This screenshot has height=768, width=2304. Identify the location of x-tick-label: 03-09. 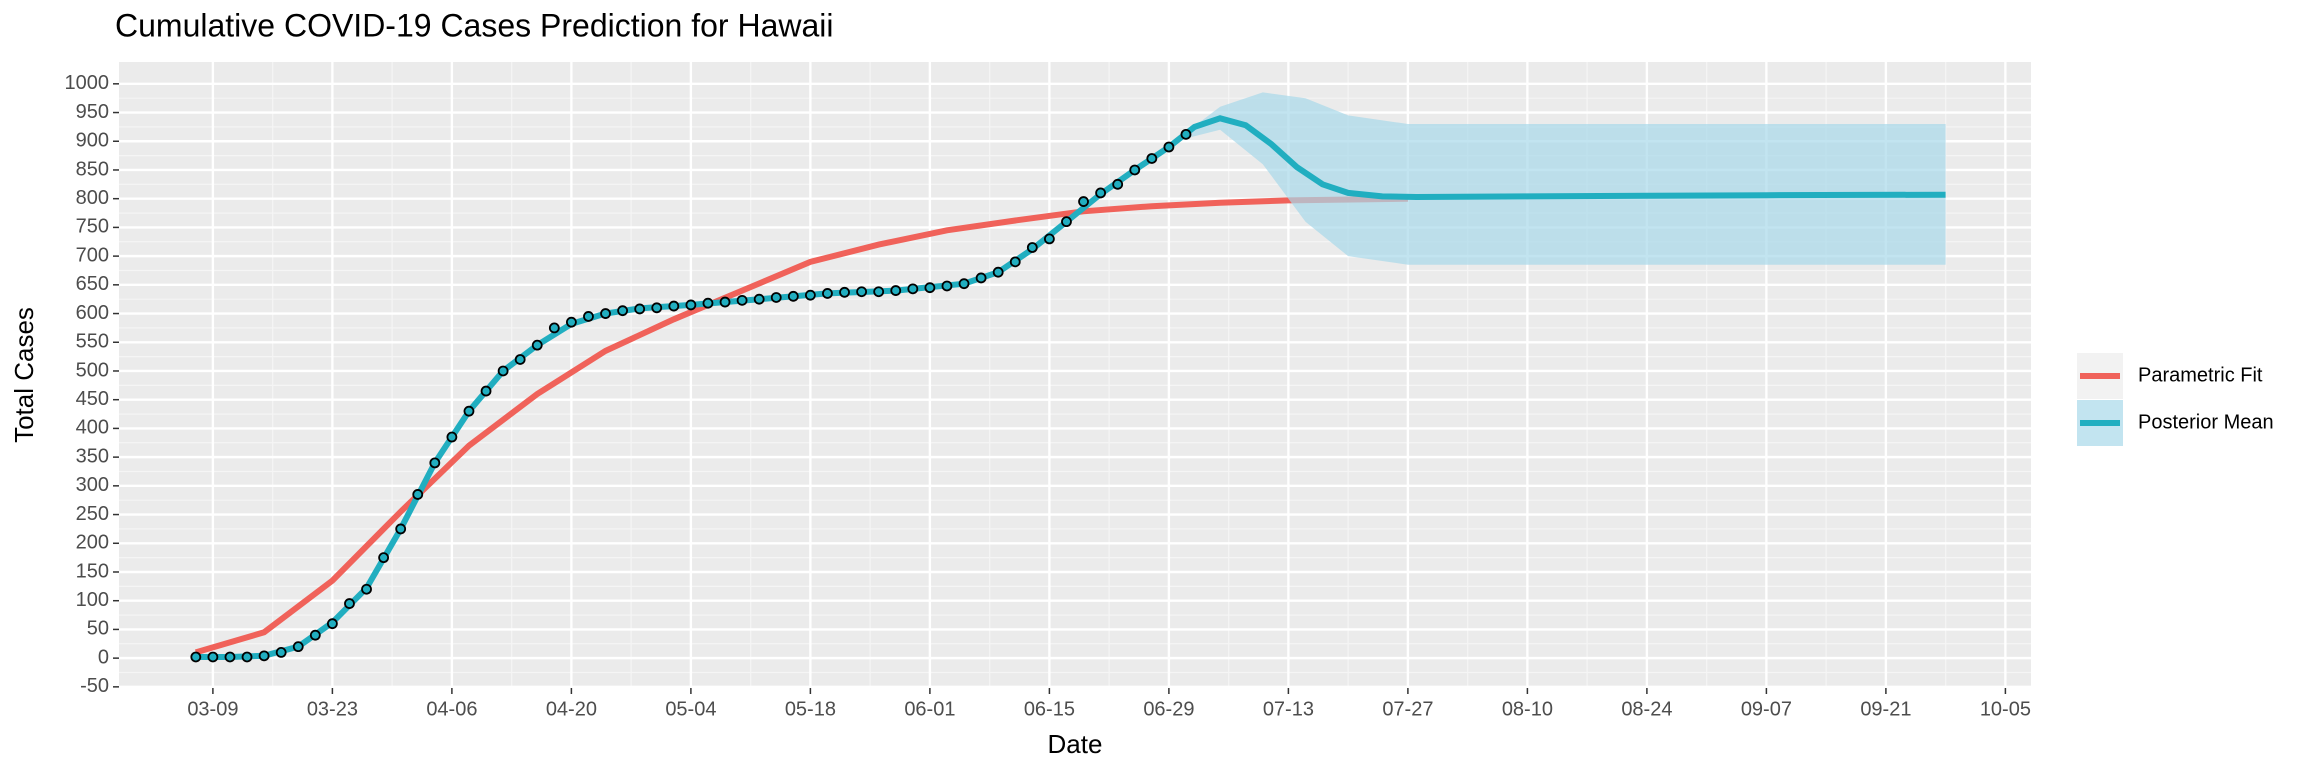
(212, 709).